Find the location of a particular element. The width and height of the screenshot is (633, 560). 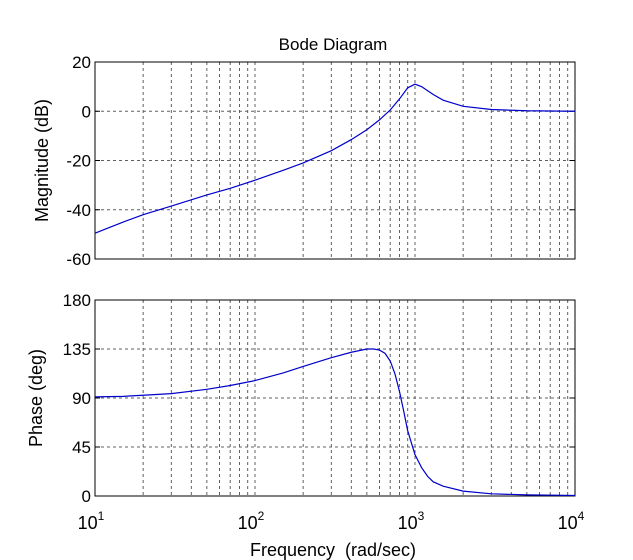

y-tick-label: -20 is located at coordinates (78, 161).